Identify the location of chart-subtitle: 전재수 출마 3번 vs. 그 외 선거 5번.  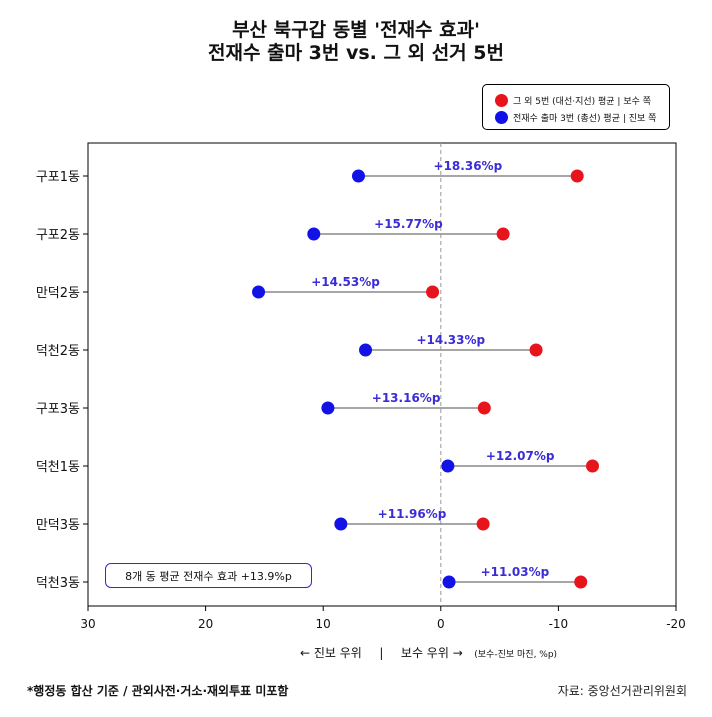
(356, 53).